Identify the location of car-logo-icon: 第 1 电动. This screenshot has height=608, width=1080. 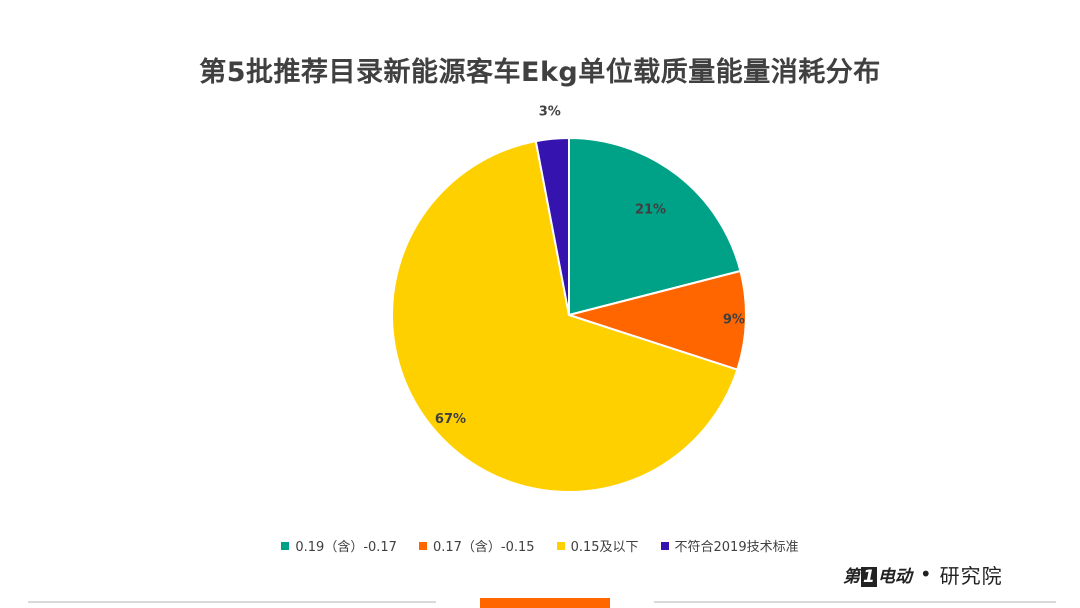
(877, 574).